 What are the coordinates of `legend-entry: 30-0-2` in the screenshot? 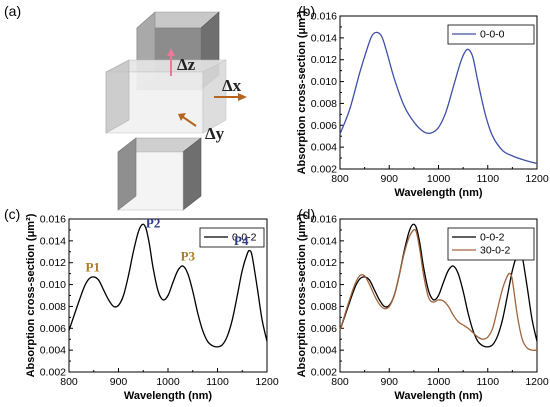 It's located at (495, 251).